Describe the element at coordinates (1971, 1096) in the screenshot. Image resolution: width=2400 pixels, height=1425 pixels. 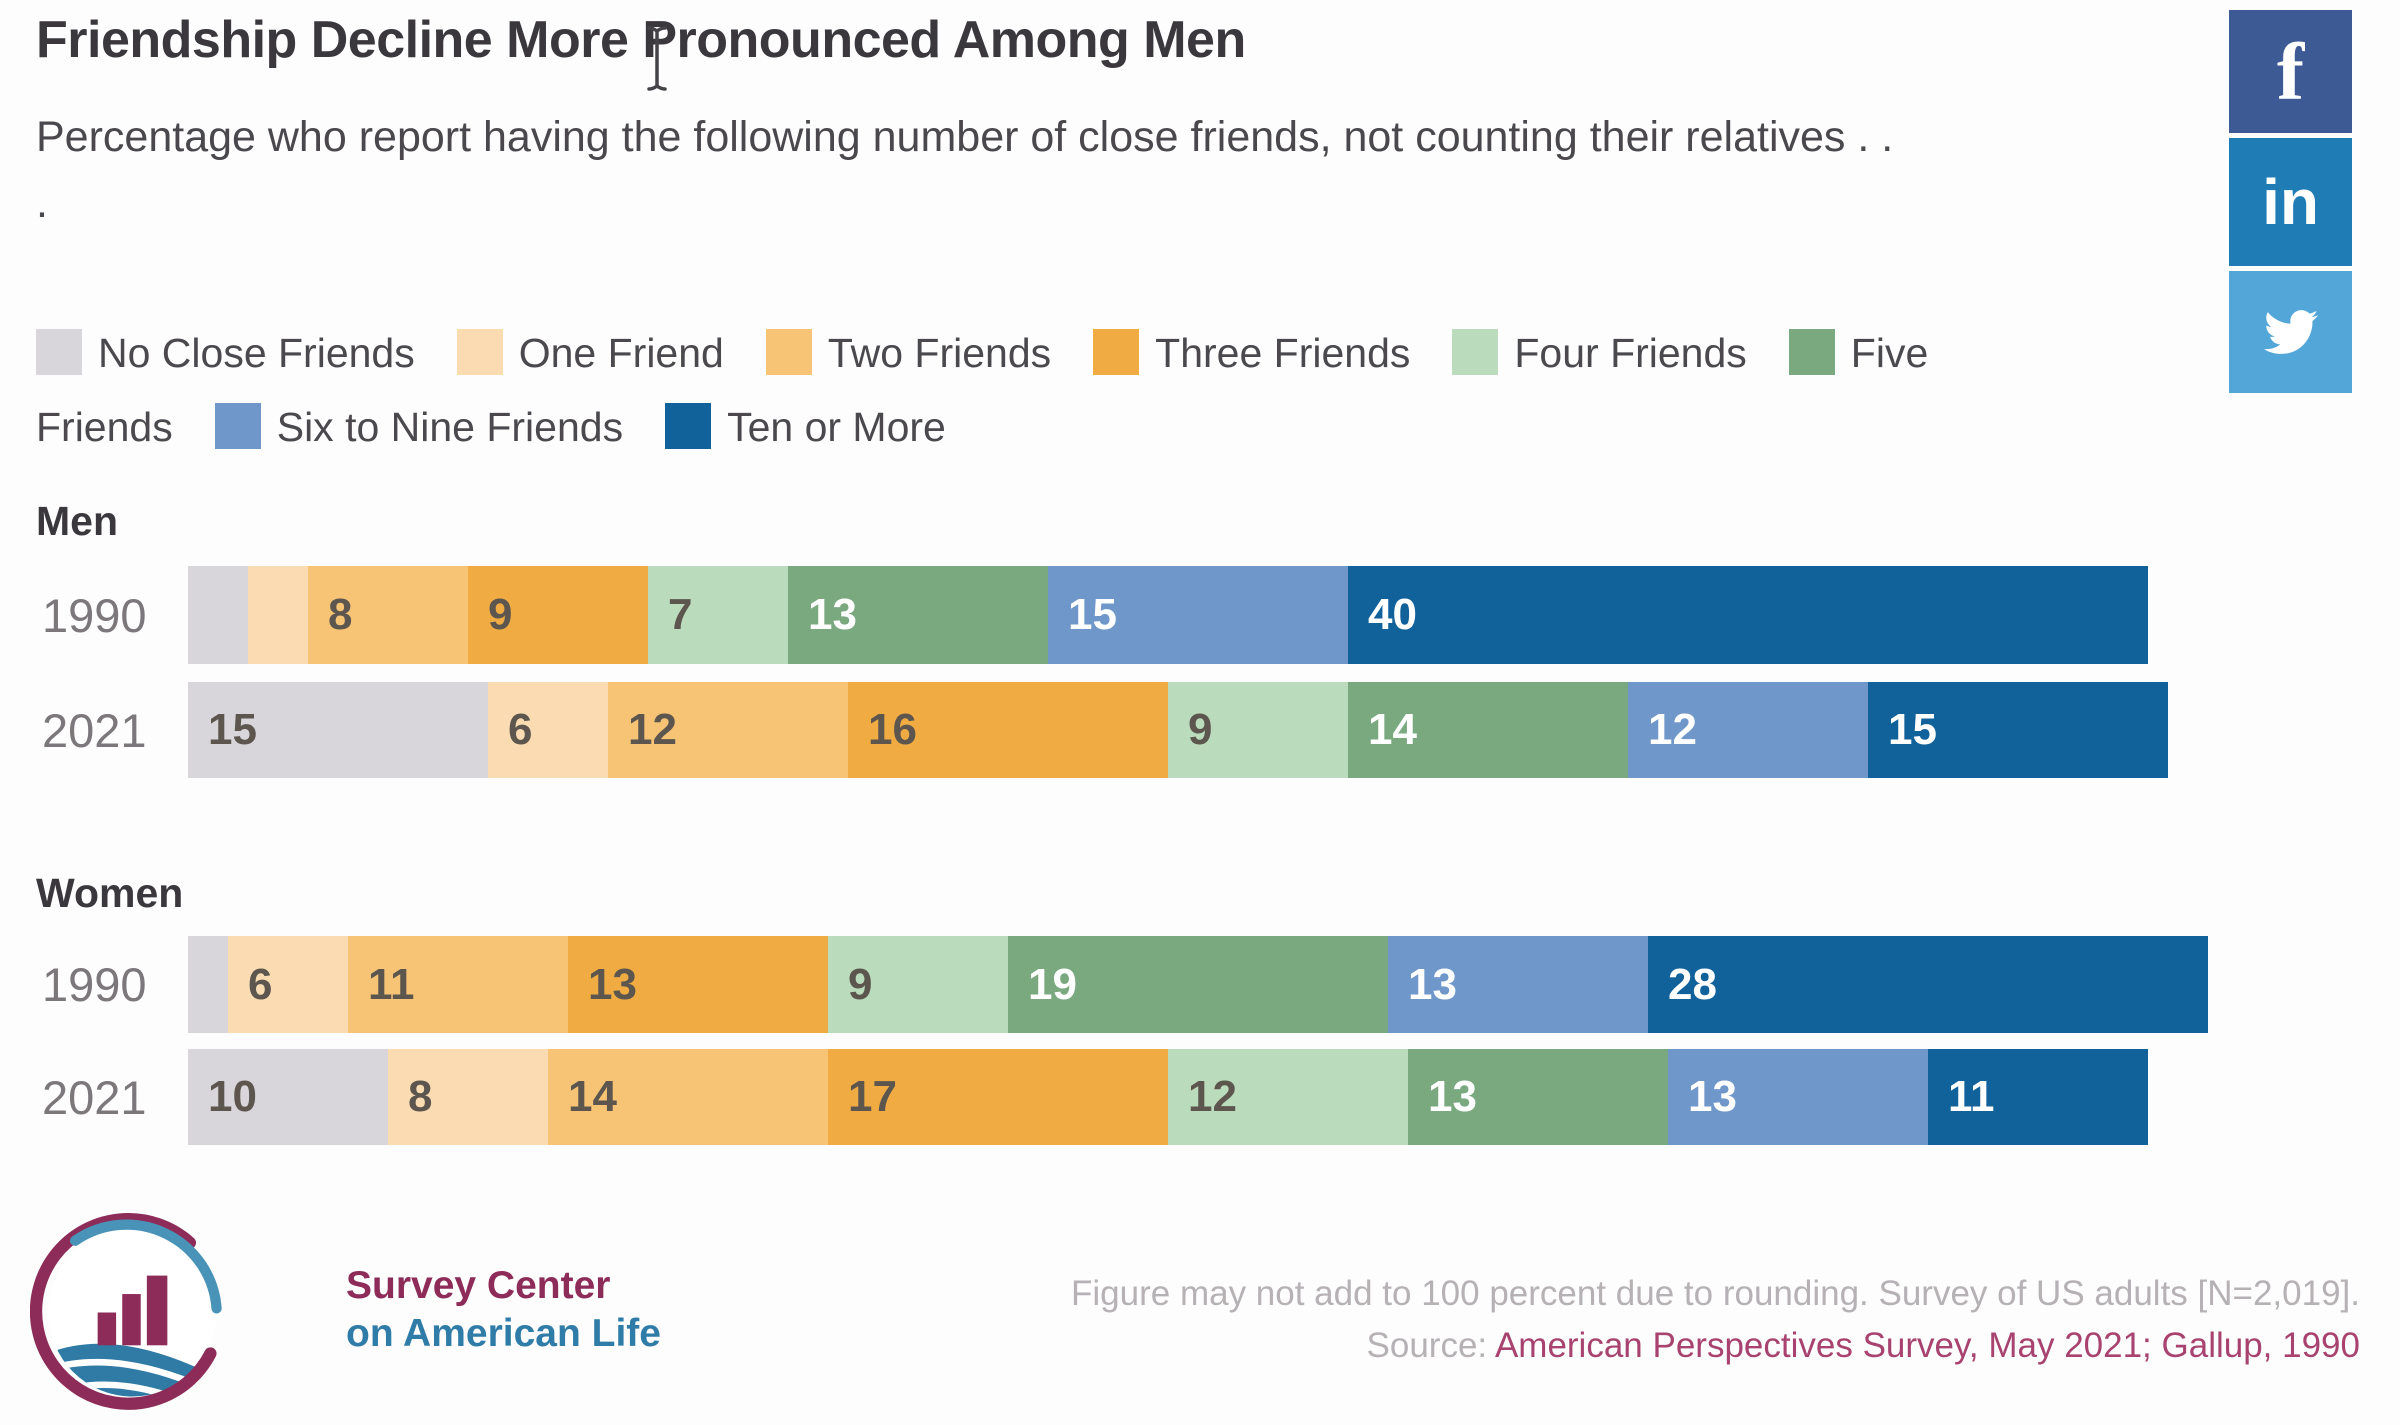
I see `bar-segment-value: 11` at that location.